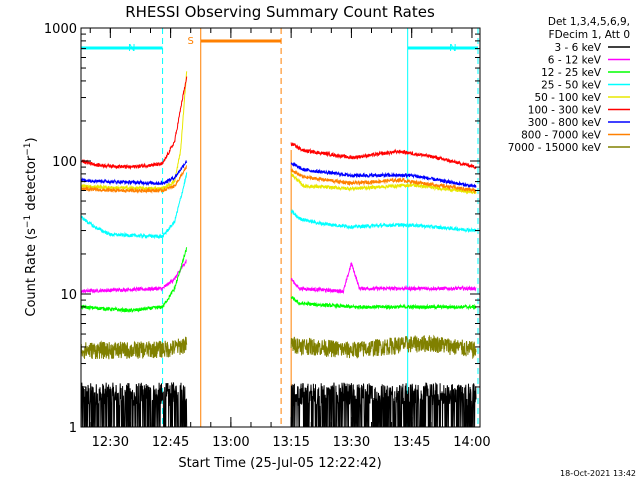 This screenshot has width=640, height=480. I want to click on y-tick-label: 10, so click(68, 295).